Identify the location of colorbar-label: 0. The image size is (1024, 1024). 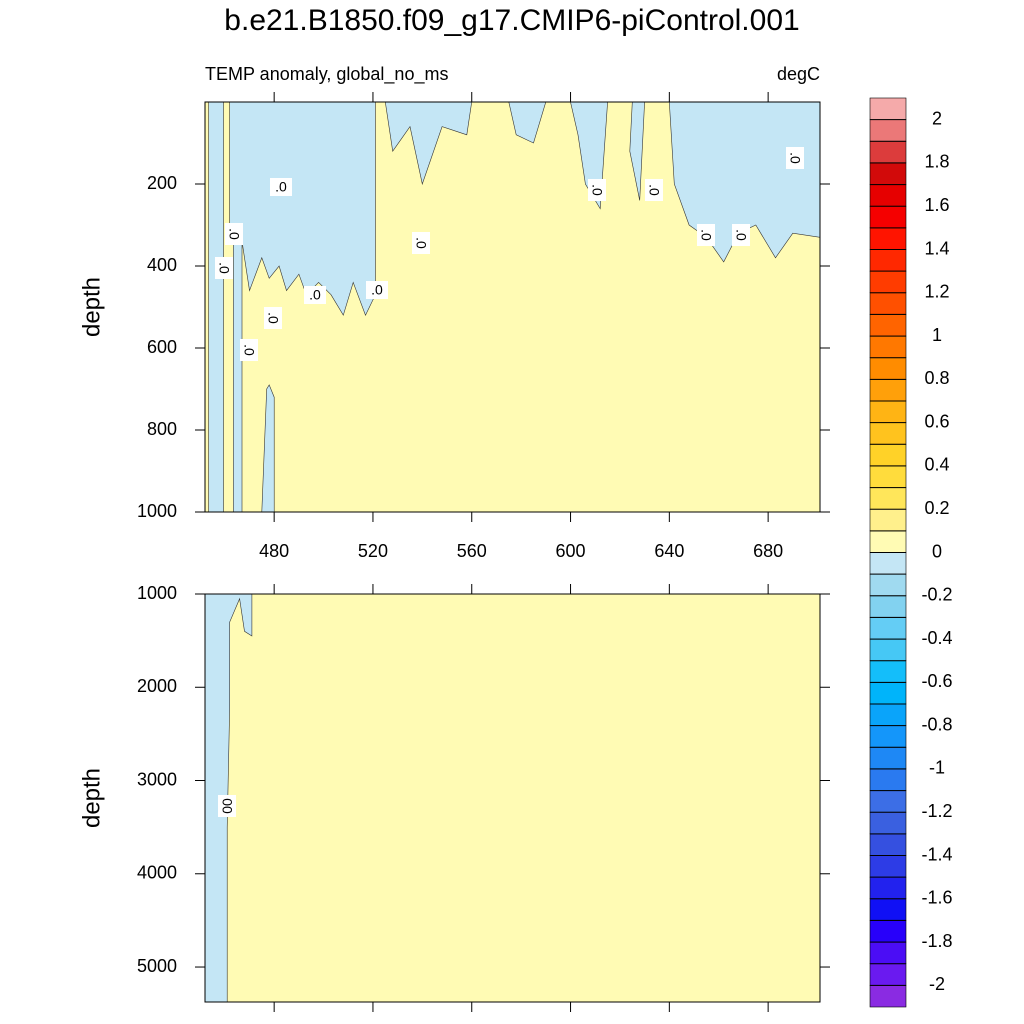
(937, 551).